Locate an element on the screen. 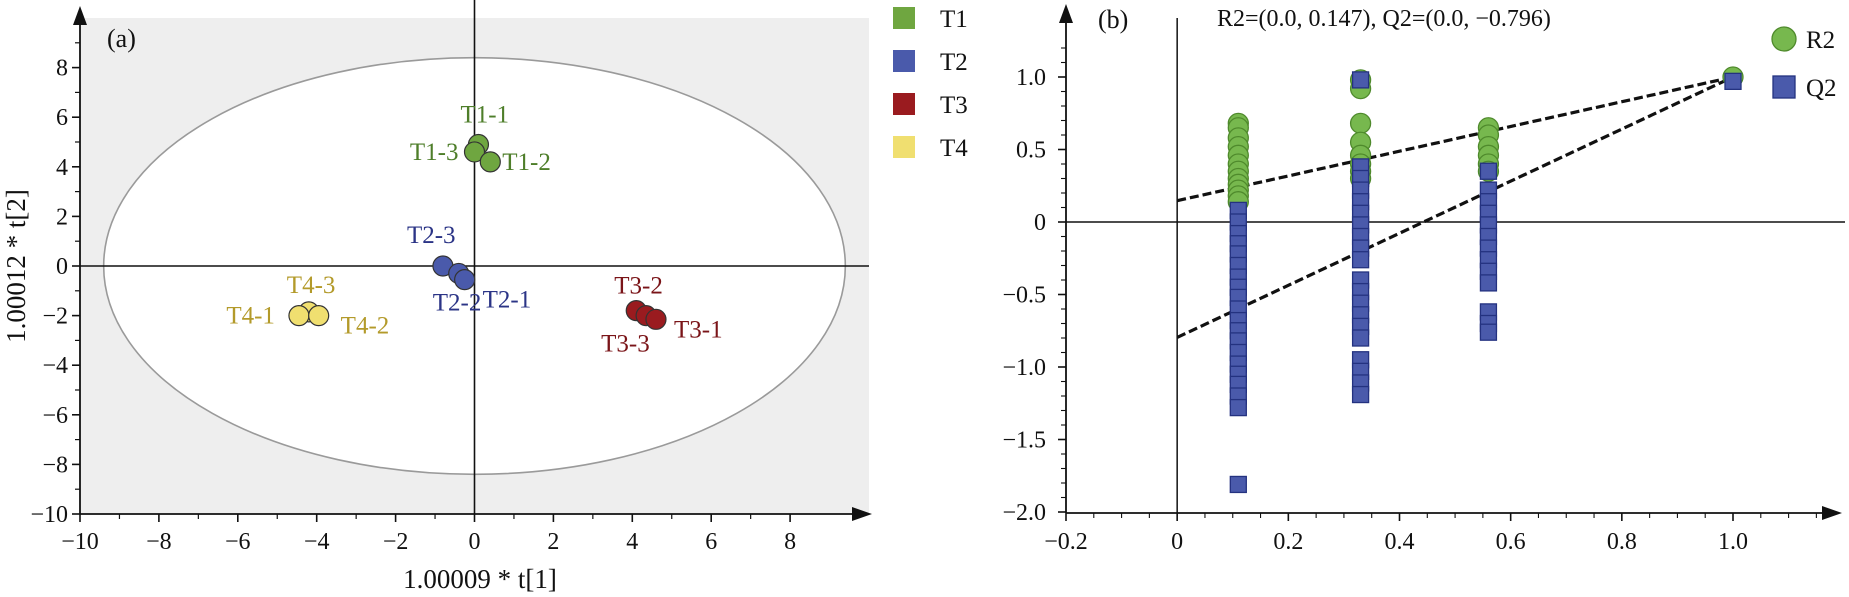  y-tick-label-a: 0 is located at coordinates (62, 267).